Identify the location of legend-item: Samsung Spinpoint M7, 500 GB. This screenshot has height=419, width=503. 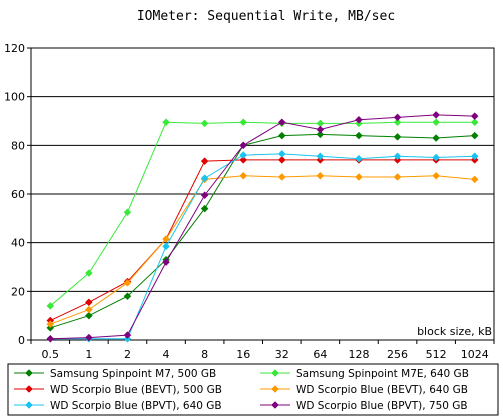
(115, 374).